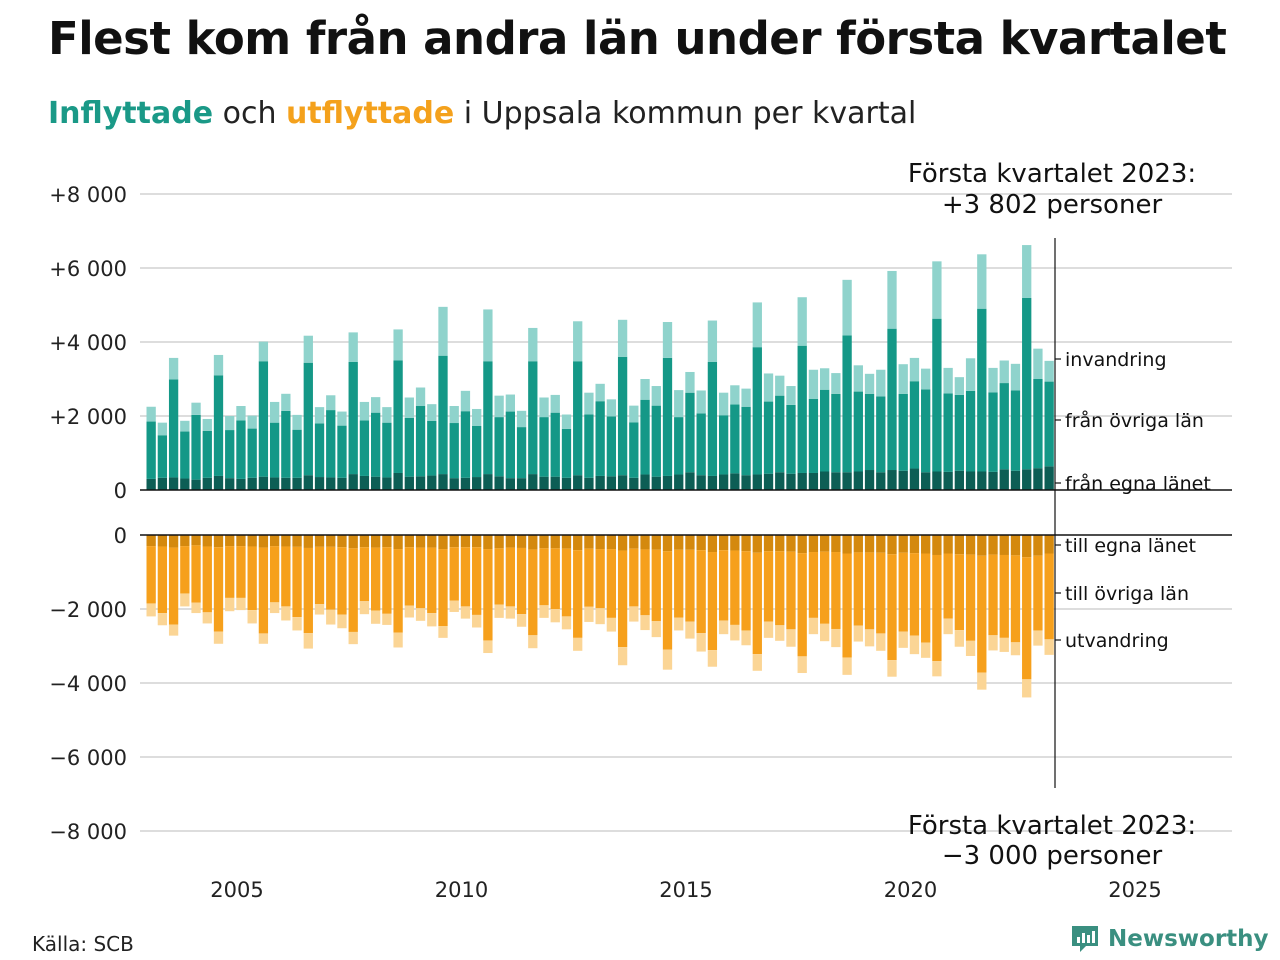 Image resolution: width=1280 pixels, height=960 pixels. What do you see at coordinates (120, 536) in the screenshot?
I see `y-tick-label-bottom: 0` at bounding box center [120, 536].